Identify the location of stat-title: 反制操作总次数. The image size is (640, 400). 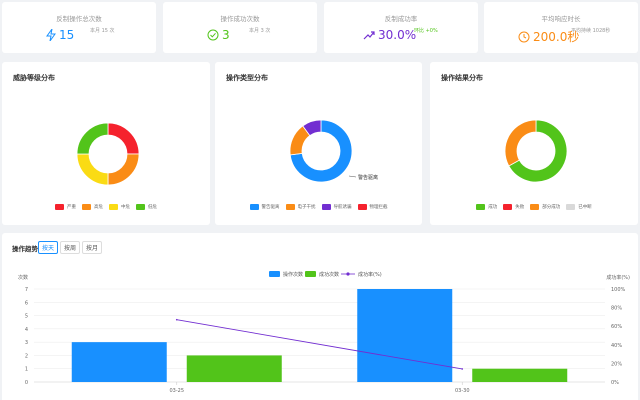
(79, 19).